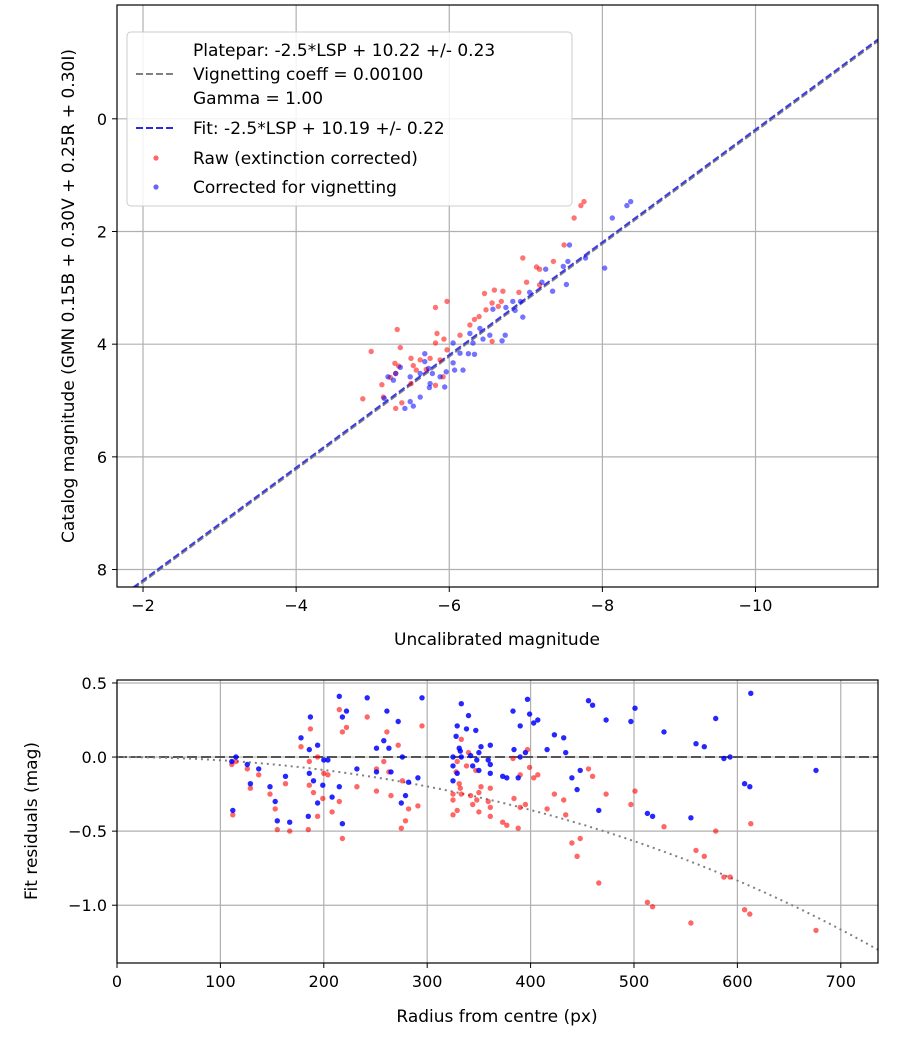  I want to click on legend-corrected-label: Corrected for vignetting, so click(295, 188).